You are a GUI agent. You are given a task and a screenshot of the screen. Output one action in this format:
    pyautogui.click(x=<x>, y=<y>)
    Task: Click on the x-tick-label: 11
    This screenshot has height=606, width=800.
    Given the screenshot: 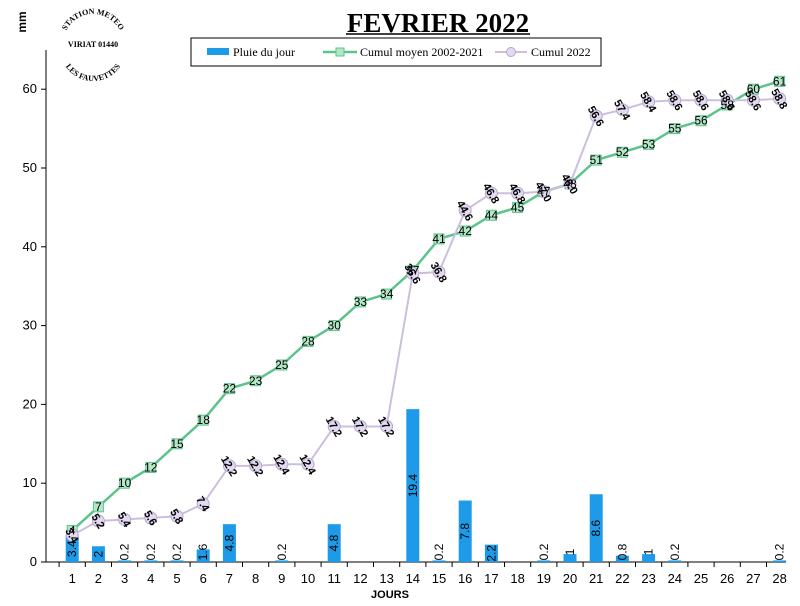 What is the action you would take?
    pyautogui.click(x=334, y=578)
    